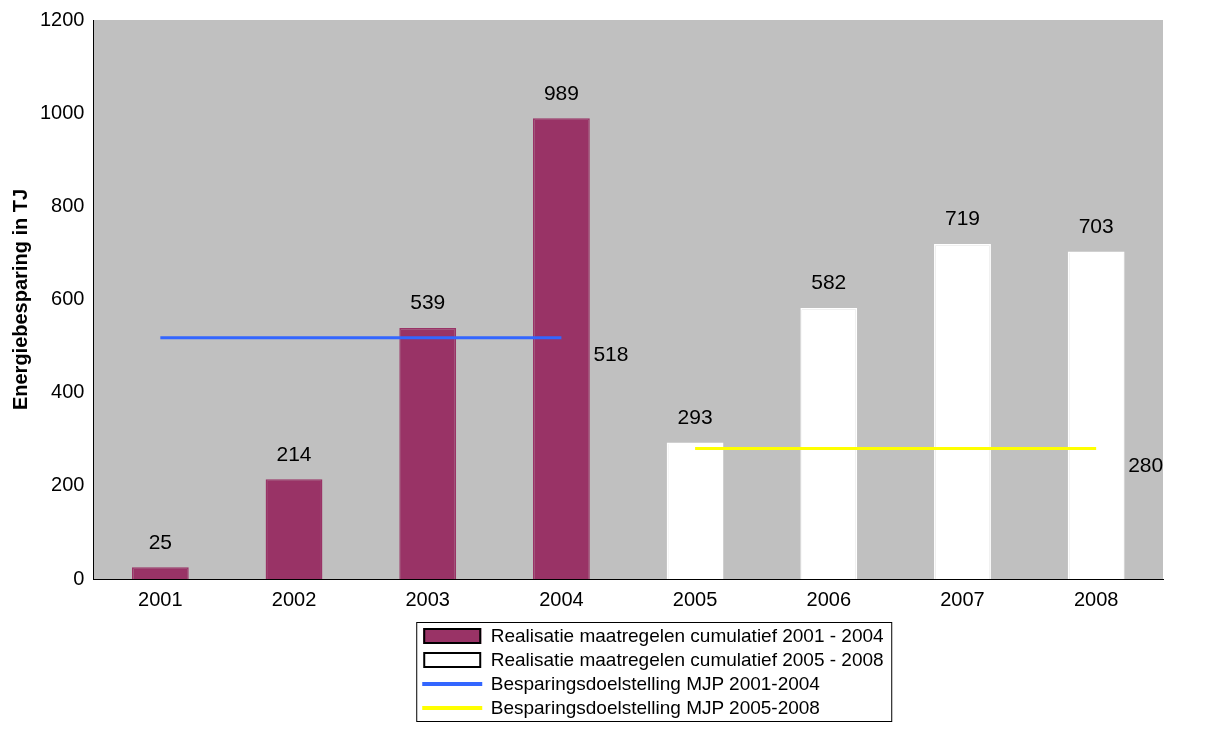  I want to click on data-label: 214, so click(294, 453).